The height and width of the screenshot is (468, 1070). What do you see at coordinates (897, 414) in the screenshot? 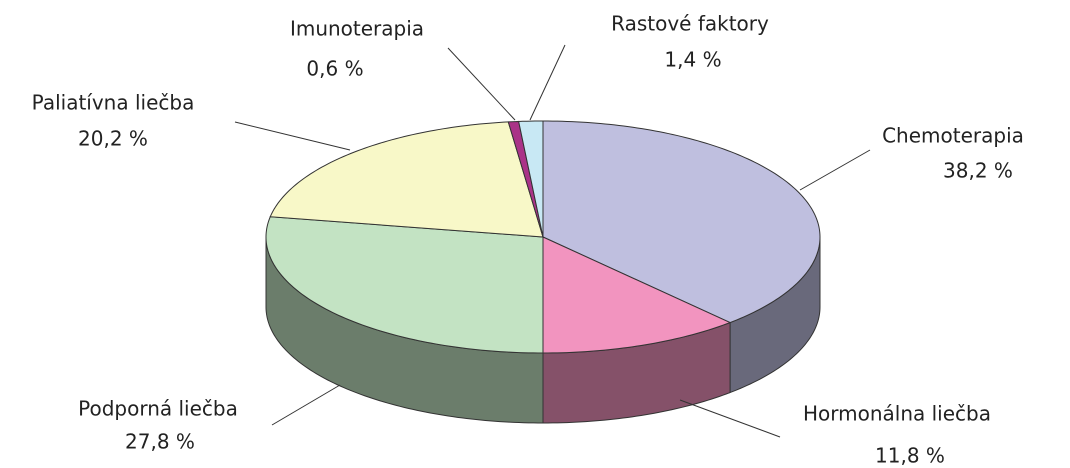
I see `slice-label: Hormonálna liečba` at bounding box center [897, 414].